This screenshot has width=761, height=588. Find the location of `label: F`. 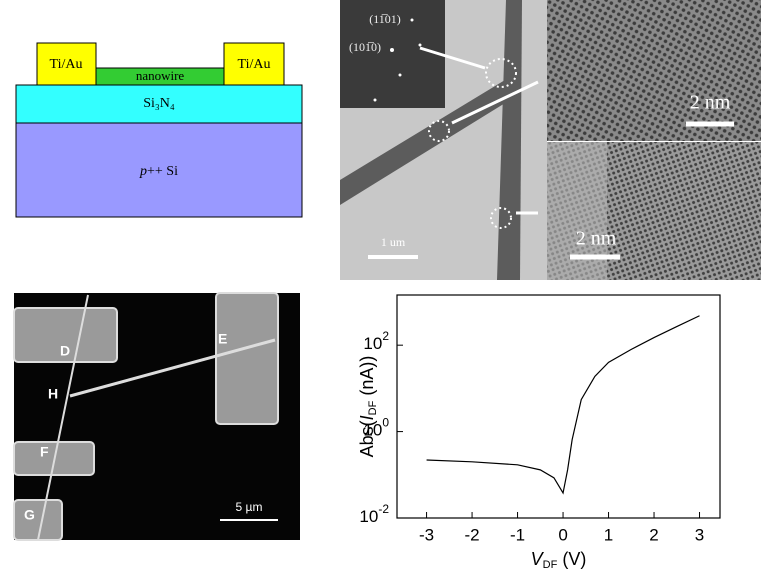

label: F is located at coordinates (44, 452).